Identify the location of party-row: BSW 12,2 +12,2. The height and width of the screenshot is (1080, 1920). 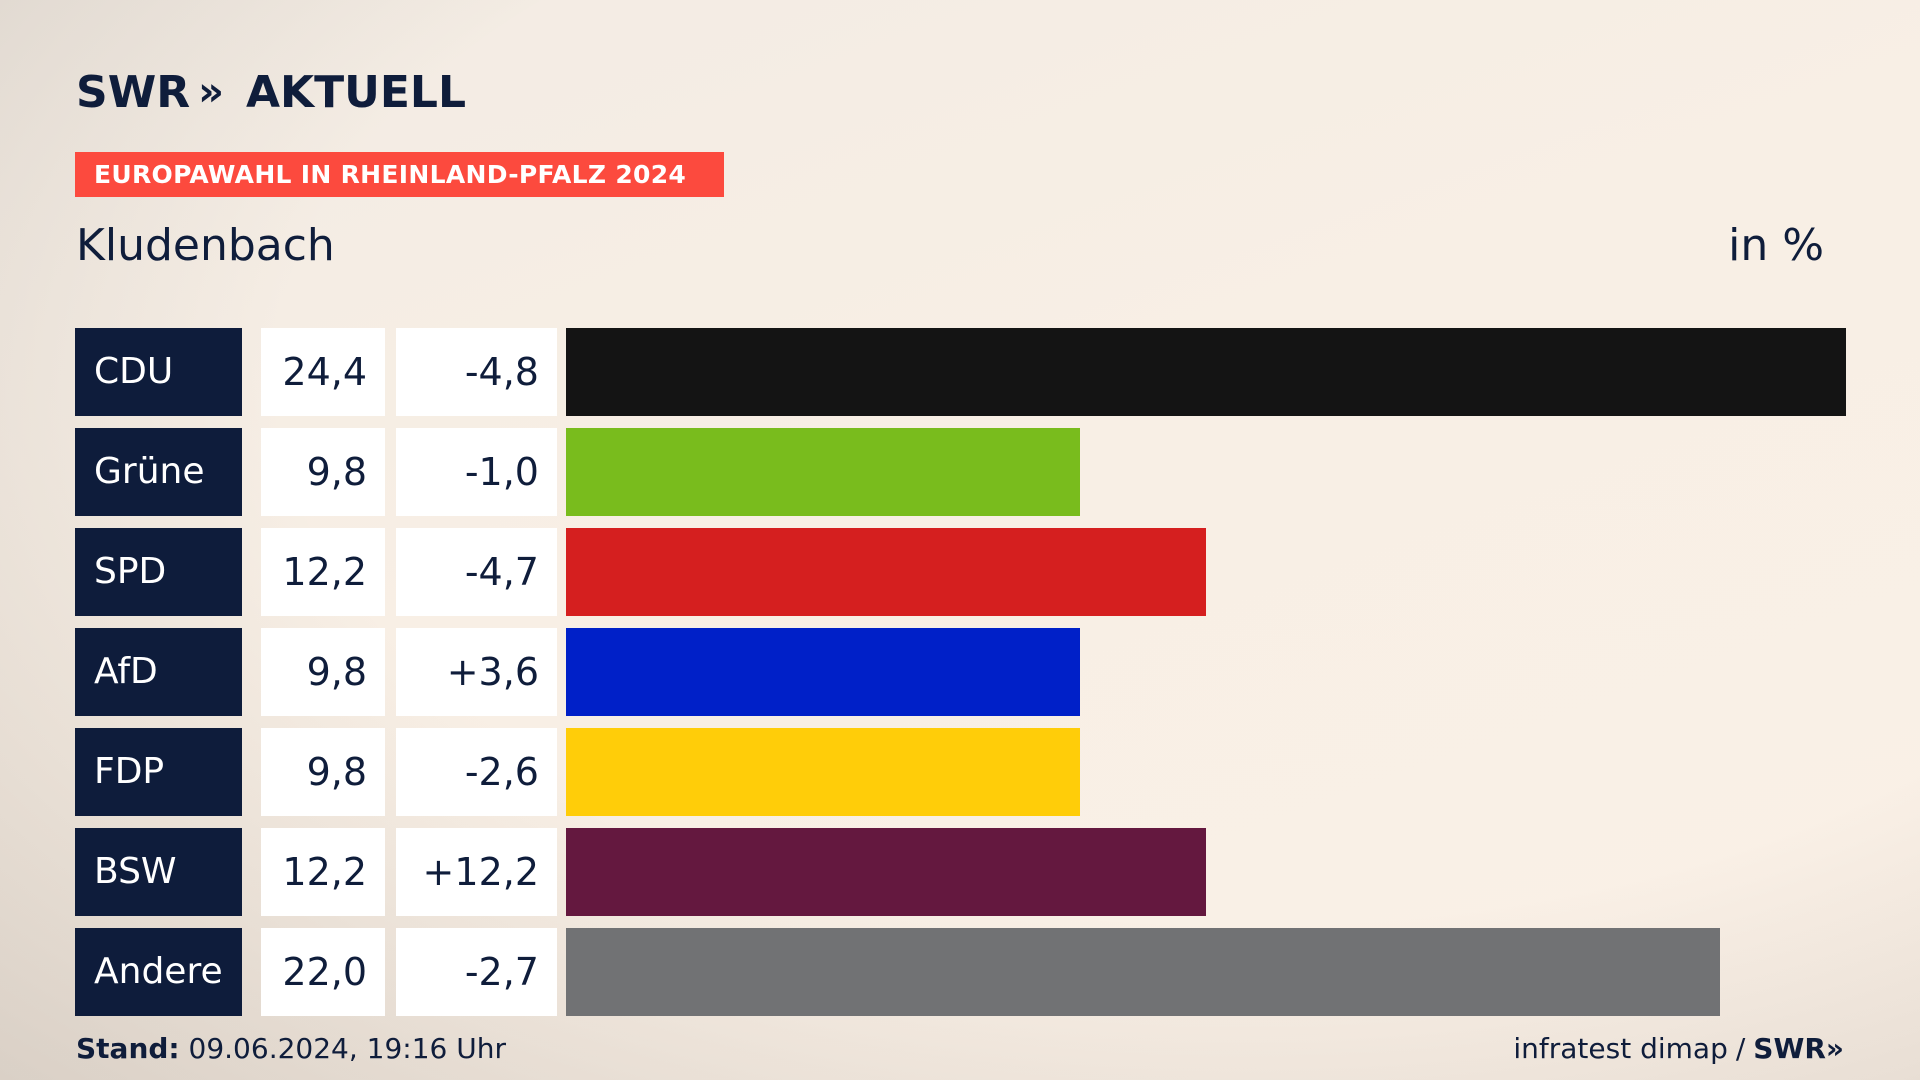
(961, 872).